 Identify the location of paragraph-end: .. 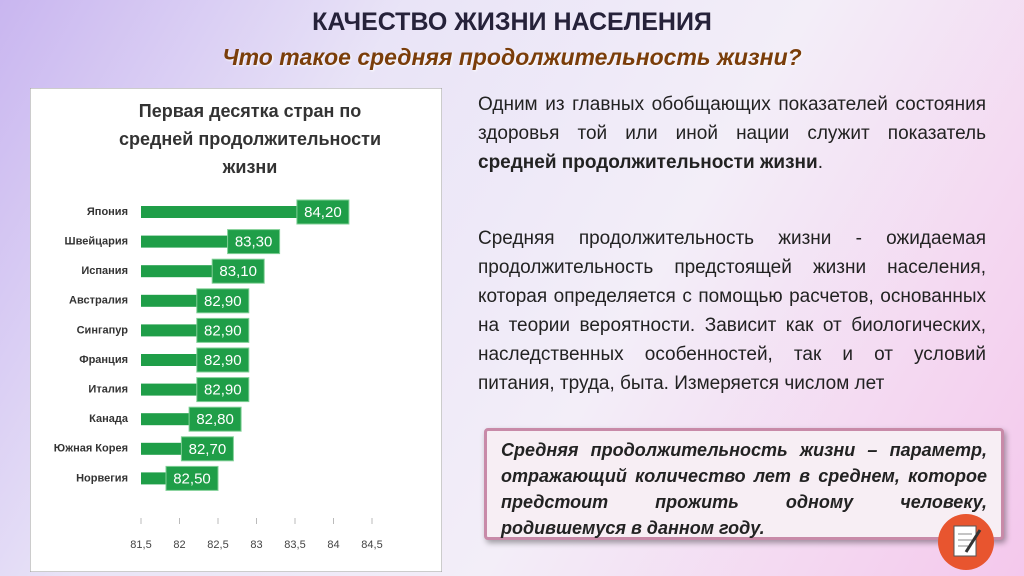
(820, 162).